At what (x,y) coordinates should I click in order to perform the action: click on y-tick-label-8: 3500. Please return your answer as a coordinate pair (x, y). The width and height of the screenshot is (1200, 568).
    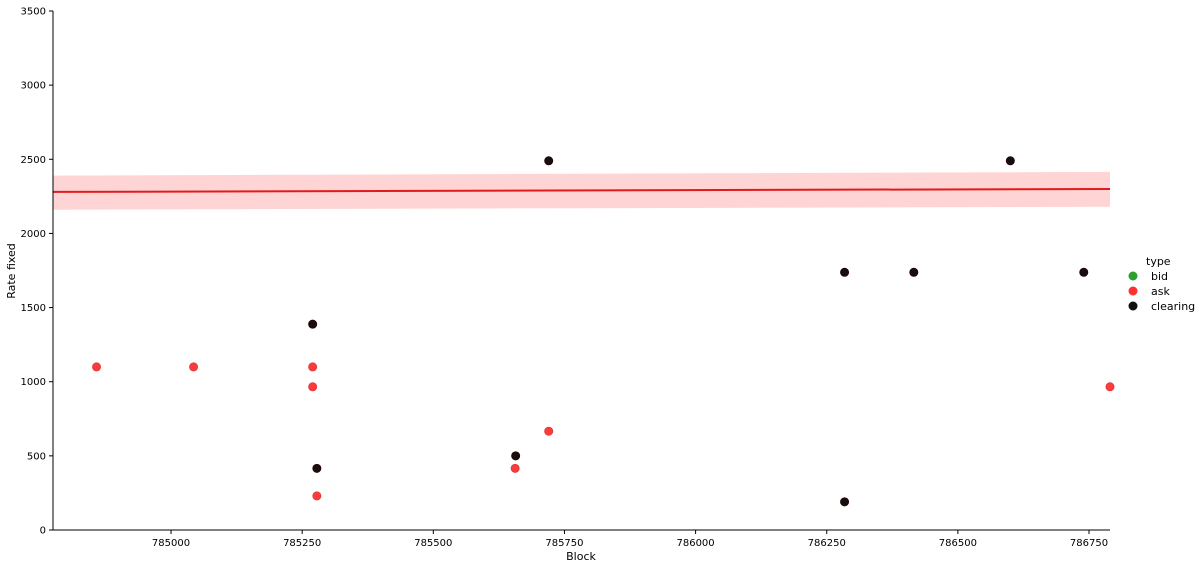
    Looking at the image, I should click on (33, 12).